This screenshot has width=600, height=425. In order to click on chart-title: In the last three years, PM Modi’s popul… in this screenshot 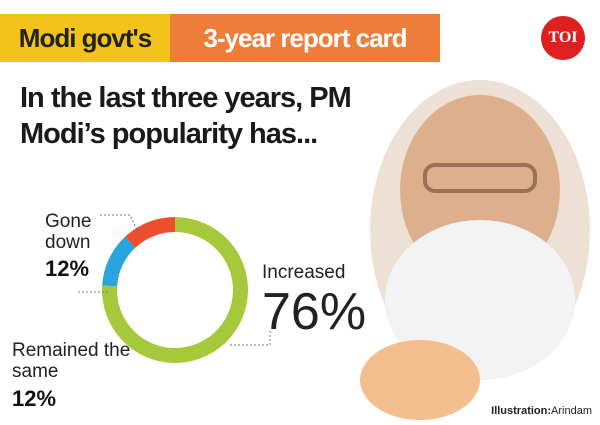, I will do `click(186, 116)`.